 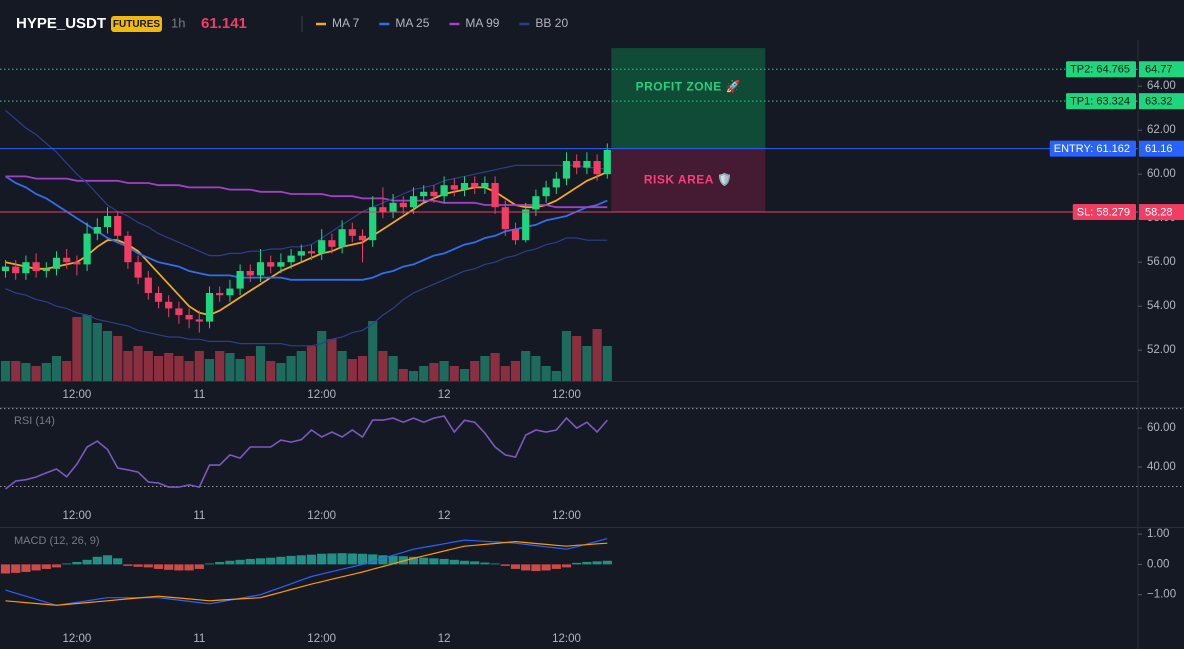 I want to click on y-tick-label: 40.00, so click(x=1161, y=467).